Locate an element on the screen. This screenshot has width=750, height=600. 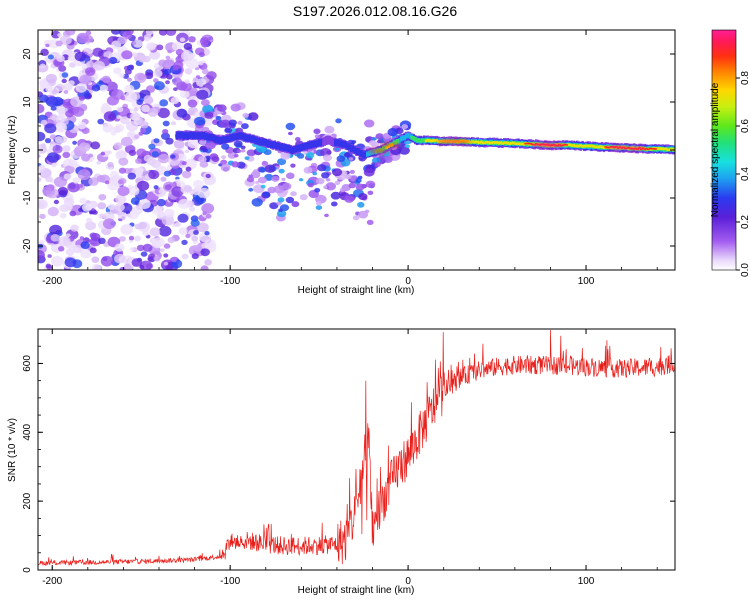
spectrogram-peak-core is located at coordinates (618, 147).